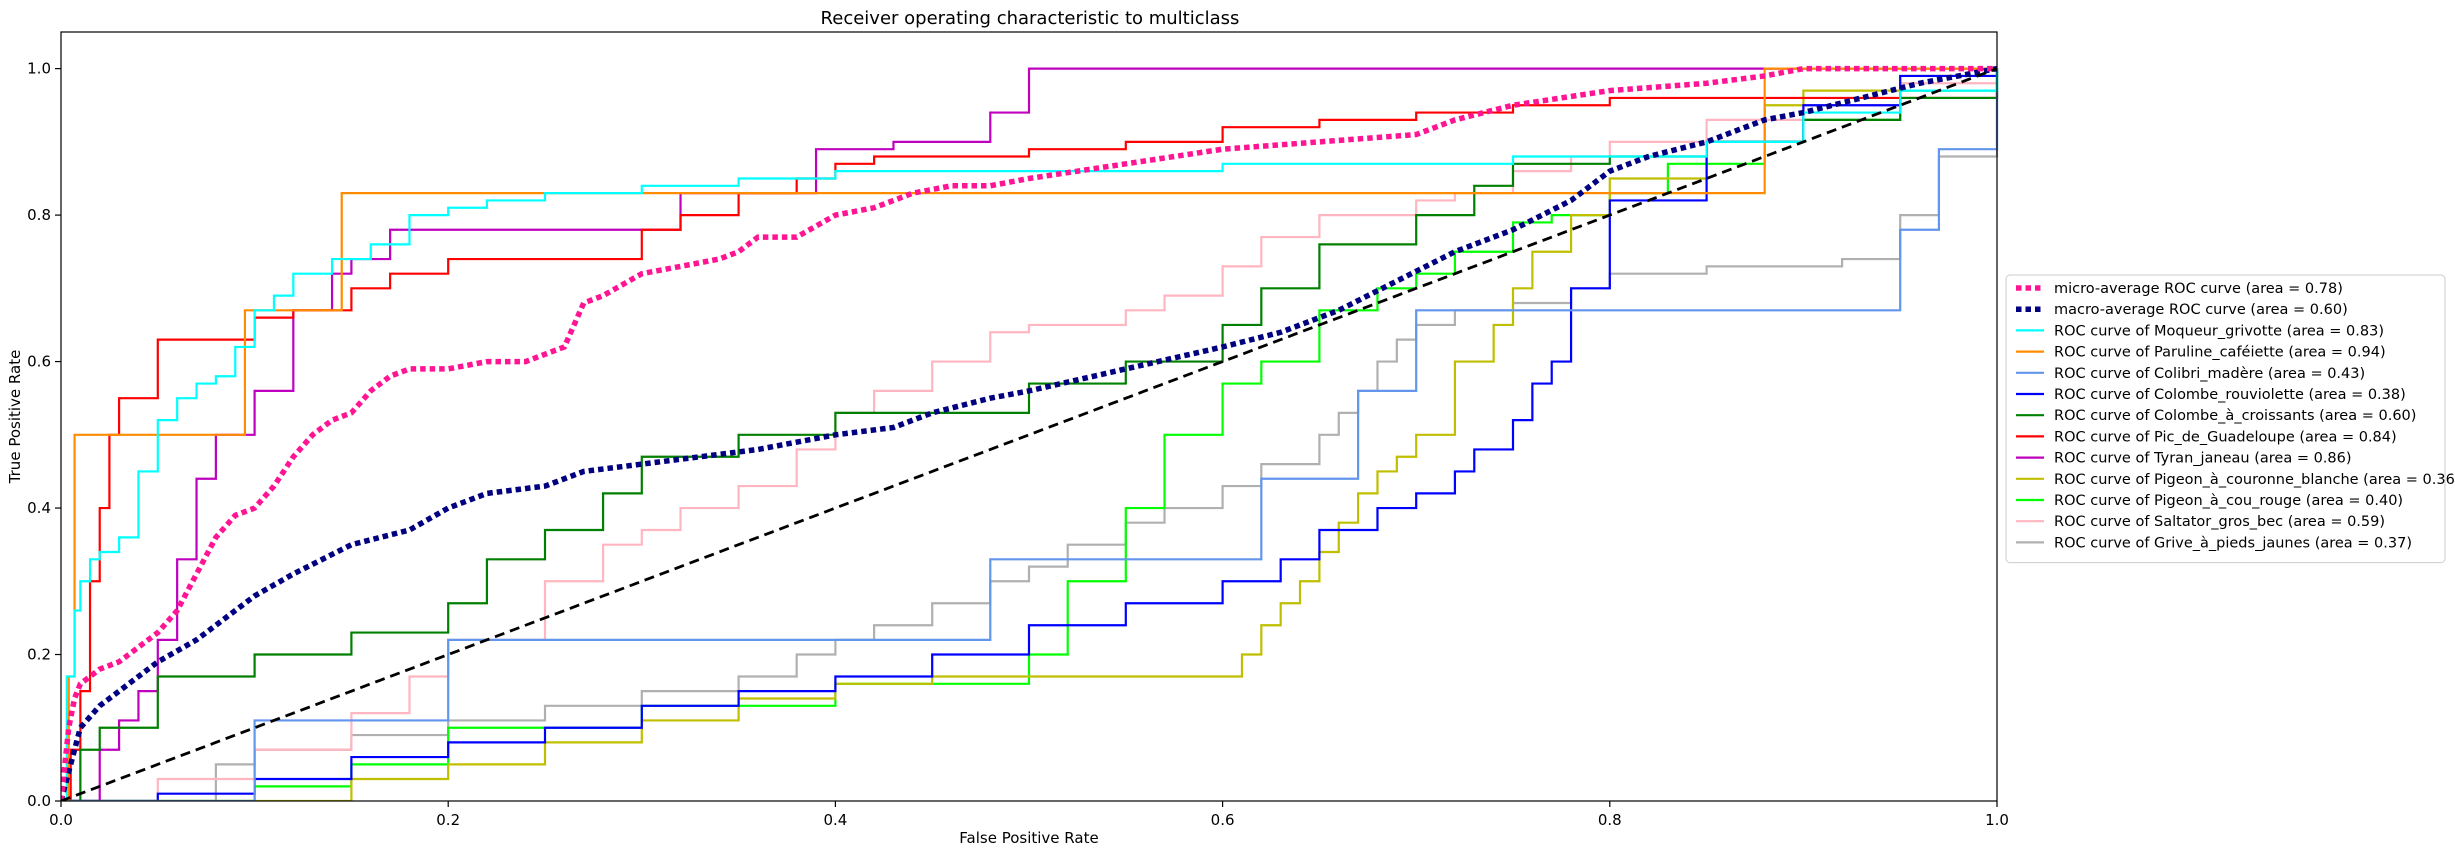 This screenshot has height=855, width=2455. I want to click on x-tick-label: 0.0, so click(61, 820).